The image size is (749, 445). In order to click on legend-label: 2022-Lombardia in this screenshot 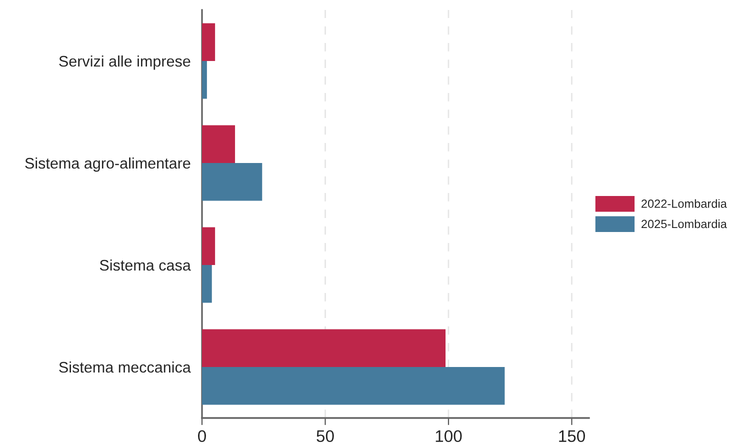, I will do `click(684, 203)`.